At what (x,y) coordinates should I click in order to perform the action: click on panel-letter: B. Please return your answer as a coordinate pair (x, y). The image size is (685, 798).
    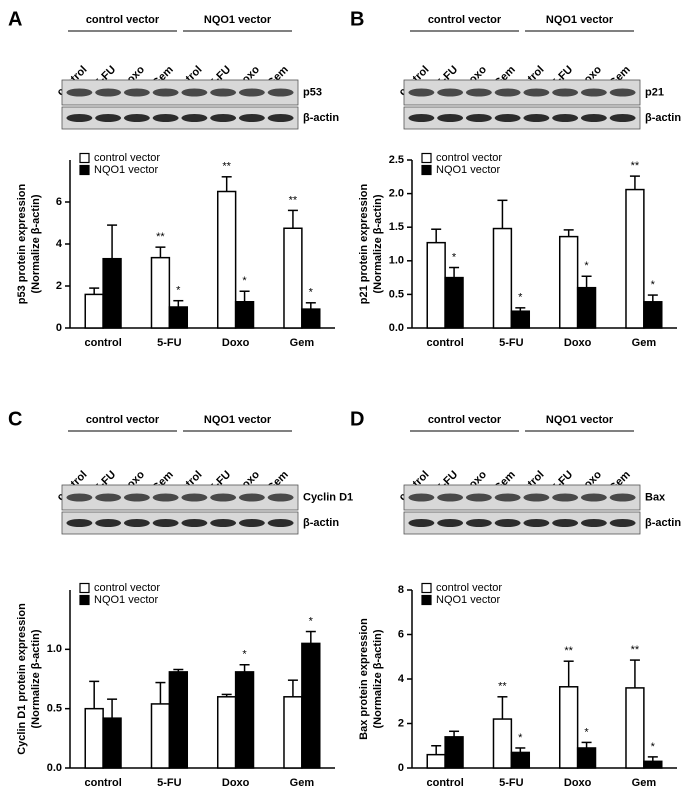
    Looking at the image, I should click on (357, 19).